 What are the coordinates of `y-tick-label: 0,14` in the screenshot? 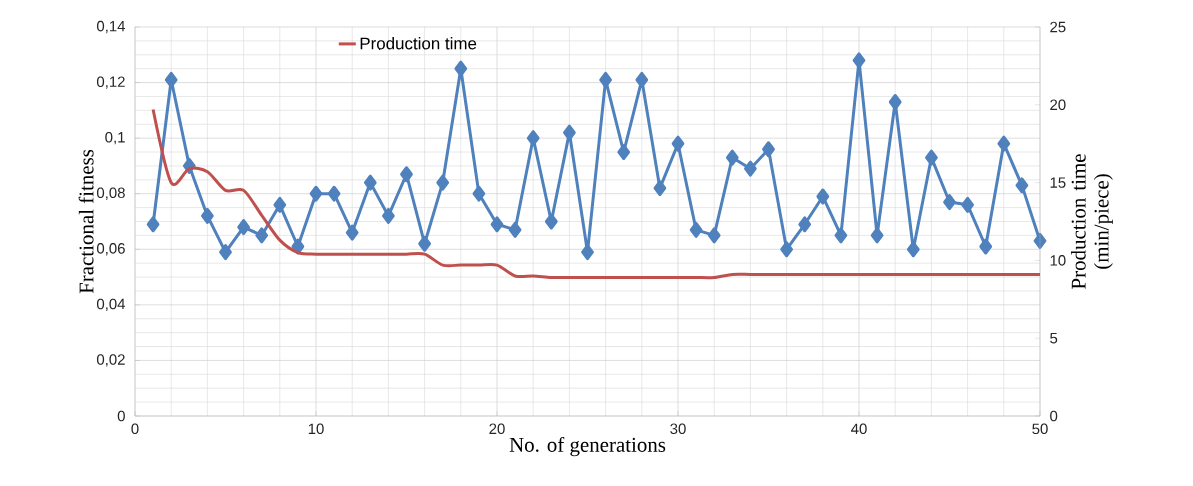 It's located at (111, 27).